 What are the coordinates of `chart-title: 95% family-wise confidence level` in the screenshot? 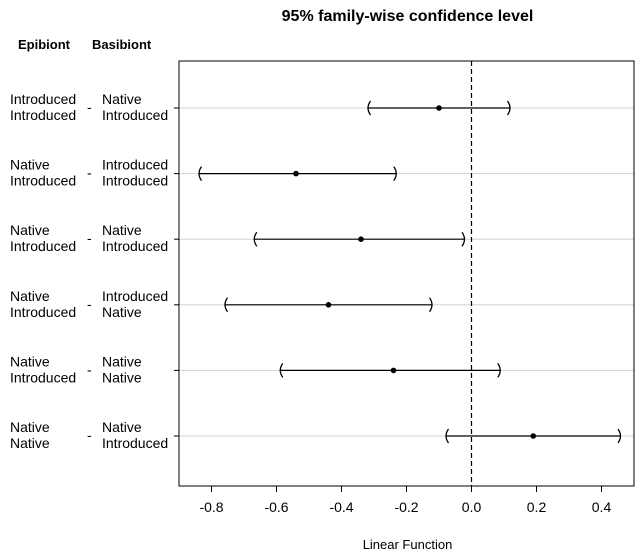 It's located at (407, 16).